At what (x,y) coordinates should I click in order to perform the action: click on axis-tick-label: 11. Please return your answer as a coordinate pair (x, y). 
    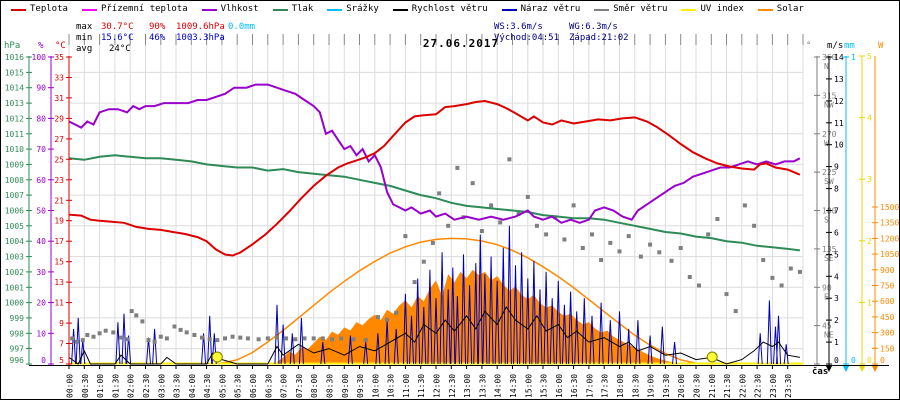
    Looking at the image, I should click on (839, 123).